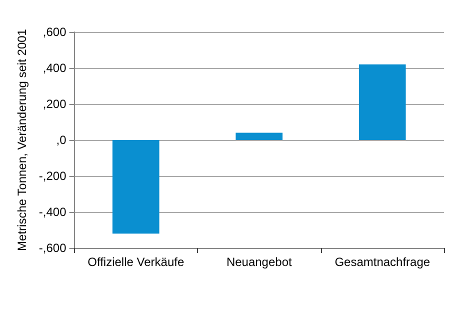 This screenshot has width=450, height=324. I want to click on x-tick-label: Offizielle Verkäufe, so click(136, 262).